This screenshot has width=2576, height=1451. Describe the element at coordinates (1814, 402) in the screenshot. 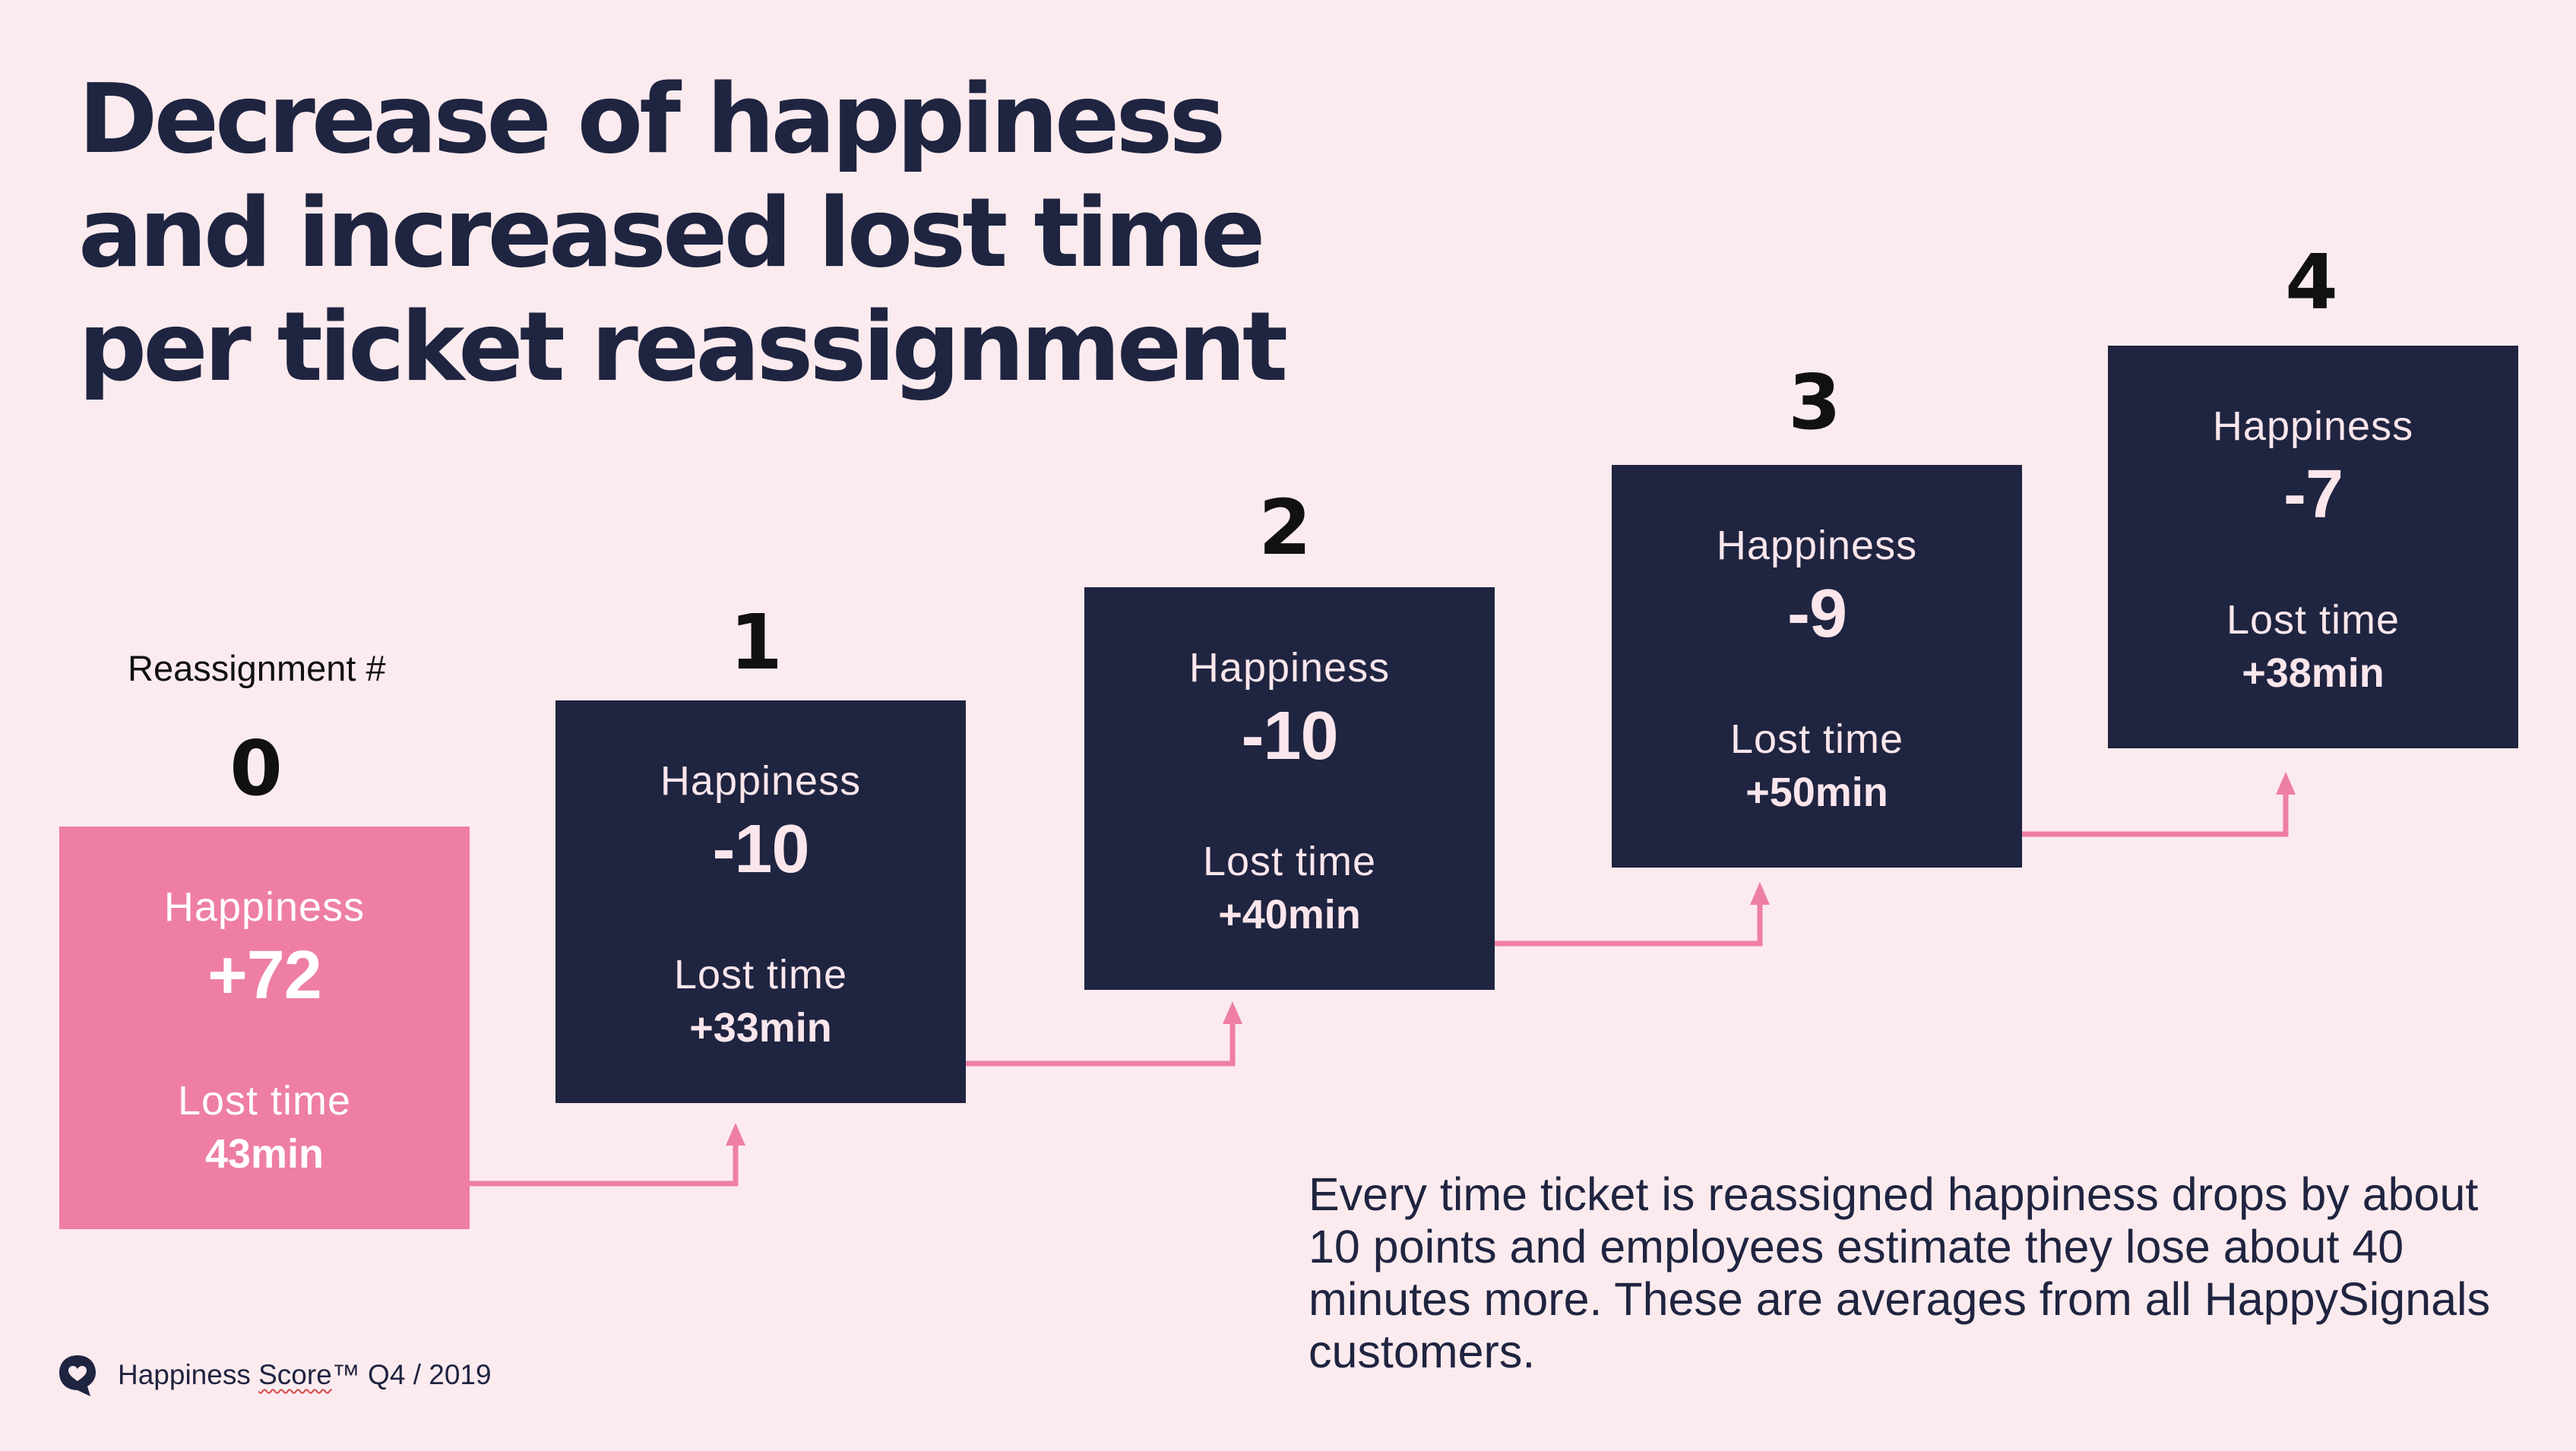

I see `step-number-3: 3` at that location.